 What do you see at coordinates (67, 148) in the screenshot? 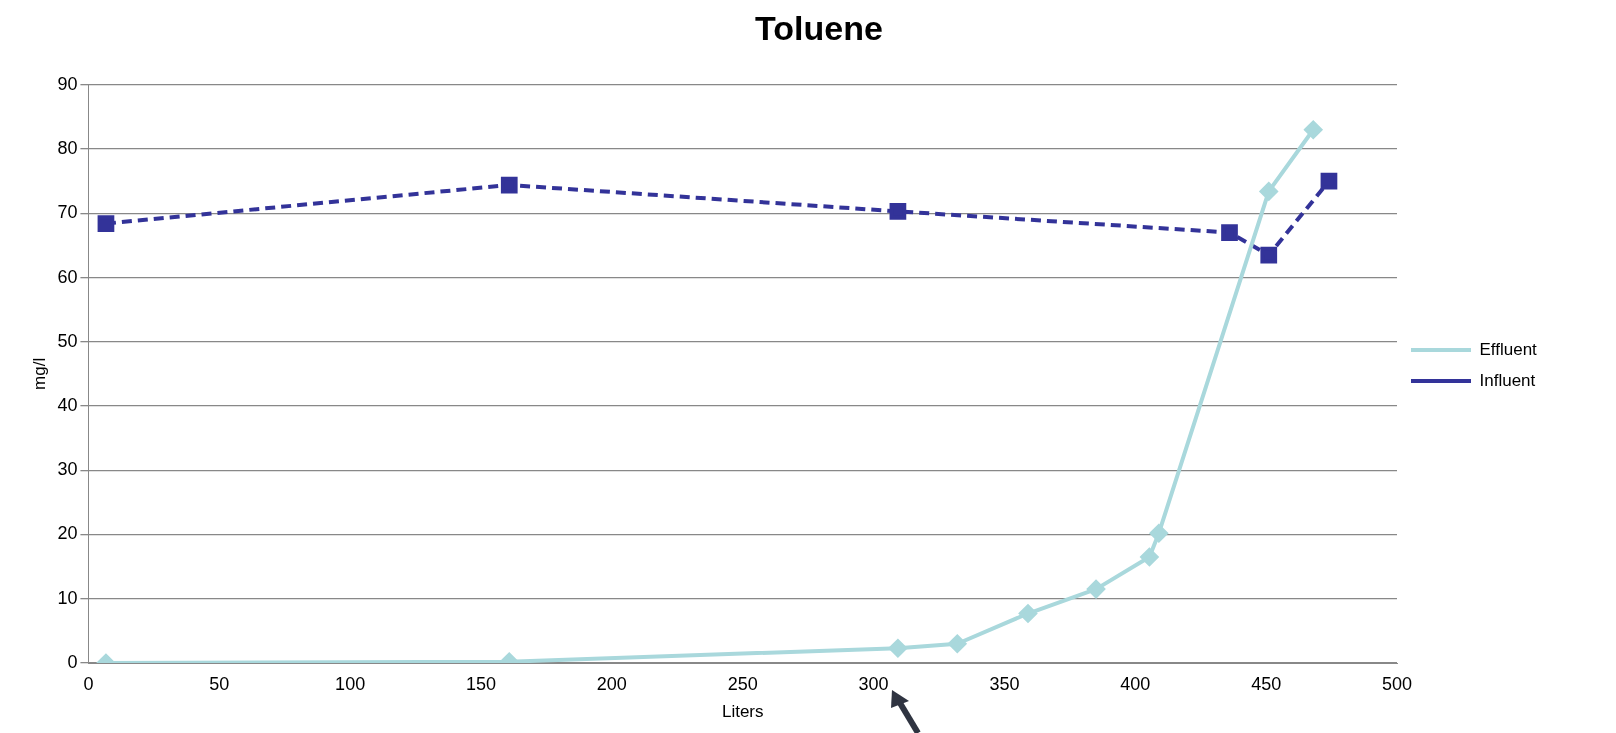
I see `y-tick-label: 80` at bounding box center [67, 148].